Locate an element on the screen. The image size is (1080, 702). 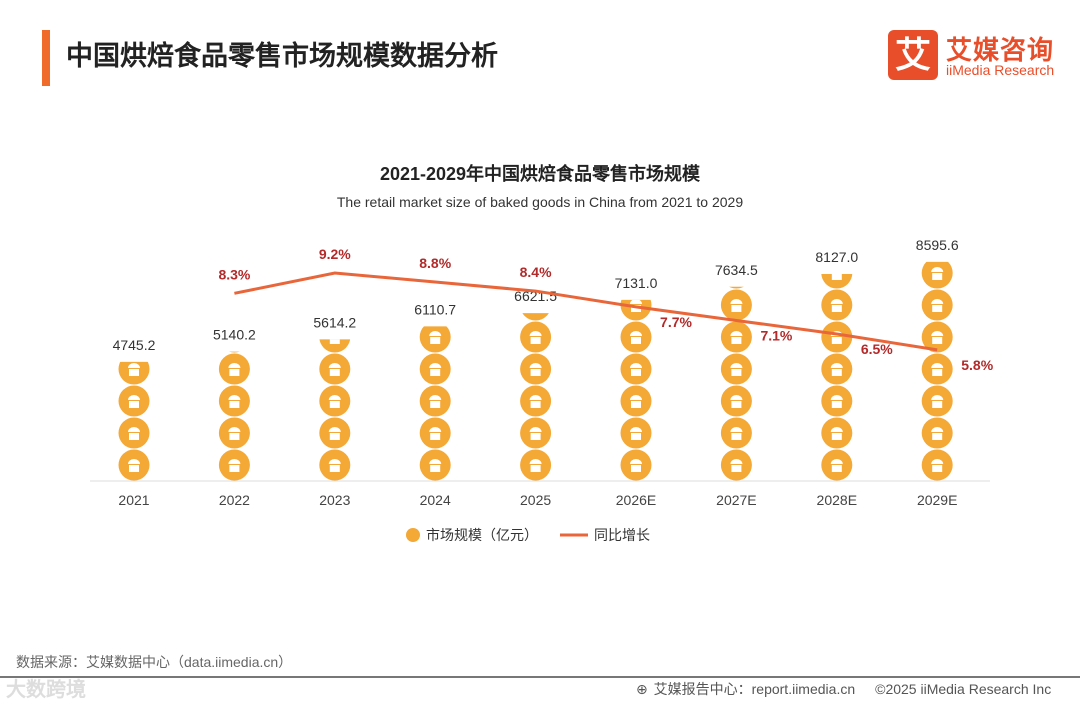
x-tick-label: 2026E is located at coordinates (636, 500).